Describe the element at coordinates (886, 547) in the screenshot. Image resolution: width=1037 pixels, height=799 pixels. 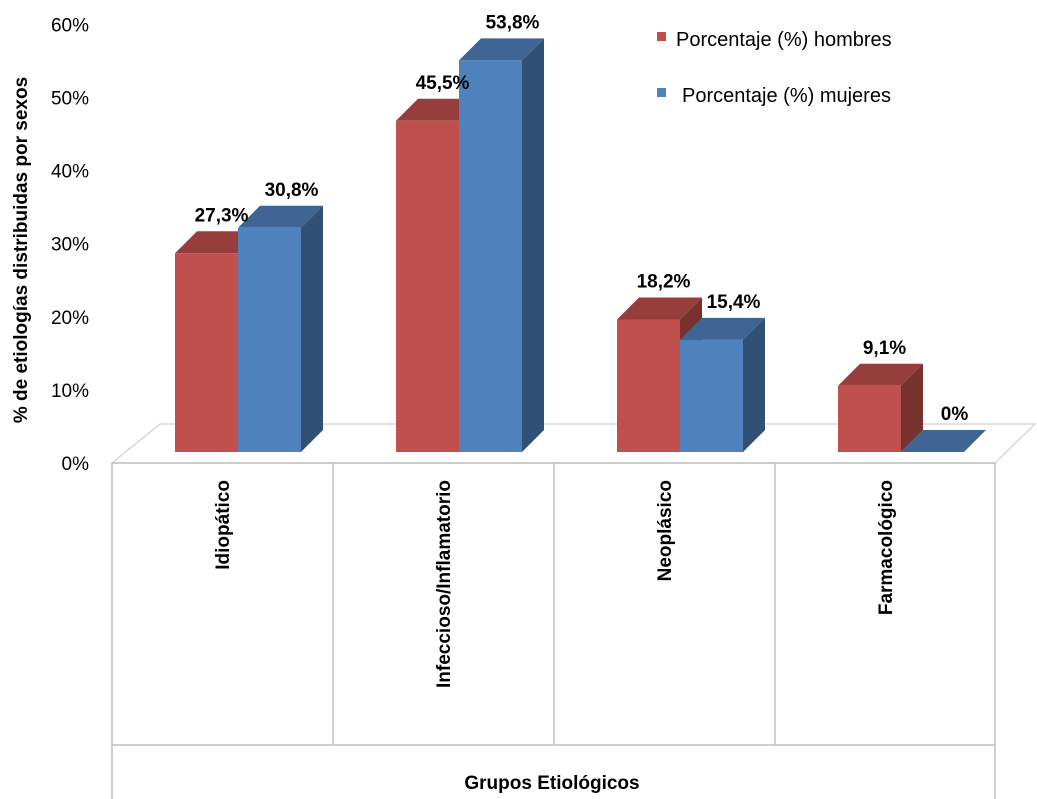
I see `category-label: Farmacológico` at that location.